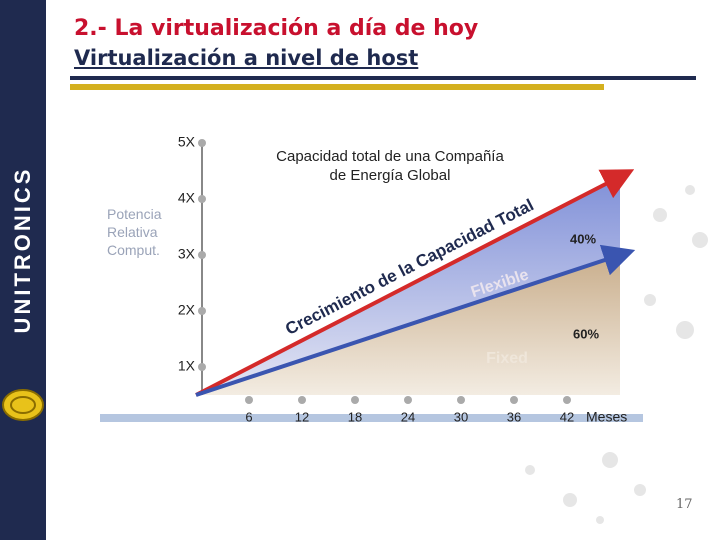 The width and height of the screenshot is (720, 540). I want to click on x-tick-label: 30, so click(461, 416).